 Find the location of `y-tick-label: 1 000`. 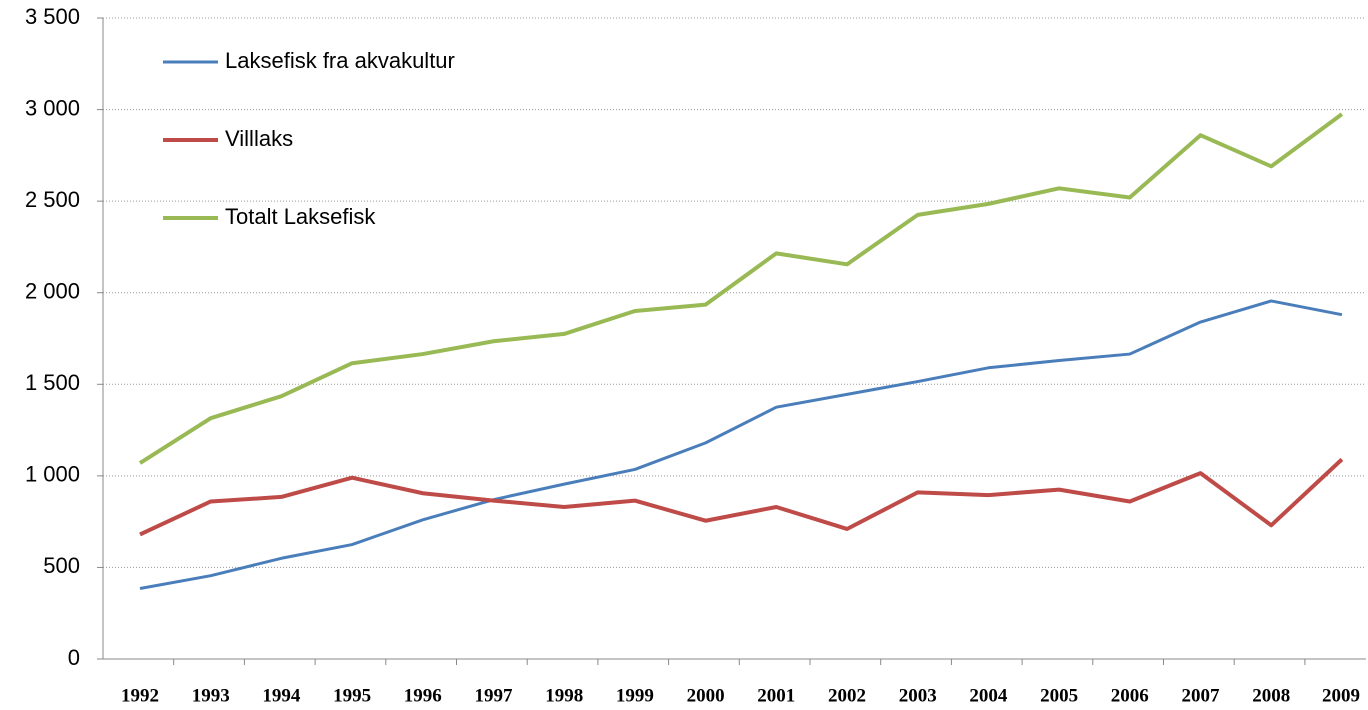

y-tick-label: 1 000 is located at coordinates (52, 474).